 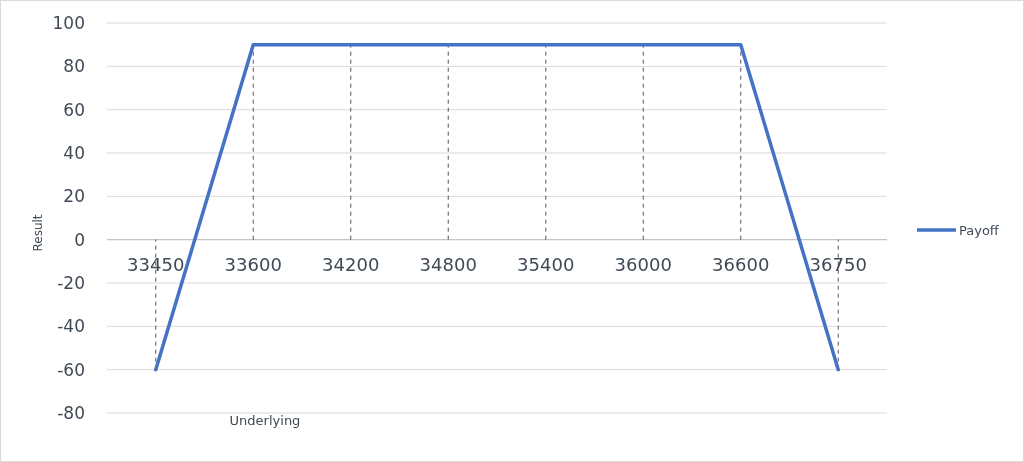 What do you see at coordinates (253, 264) in the screenshot?
I see `x-tick-label: 33600` at bounding box center [253, 264].